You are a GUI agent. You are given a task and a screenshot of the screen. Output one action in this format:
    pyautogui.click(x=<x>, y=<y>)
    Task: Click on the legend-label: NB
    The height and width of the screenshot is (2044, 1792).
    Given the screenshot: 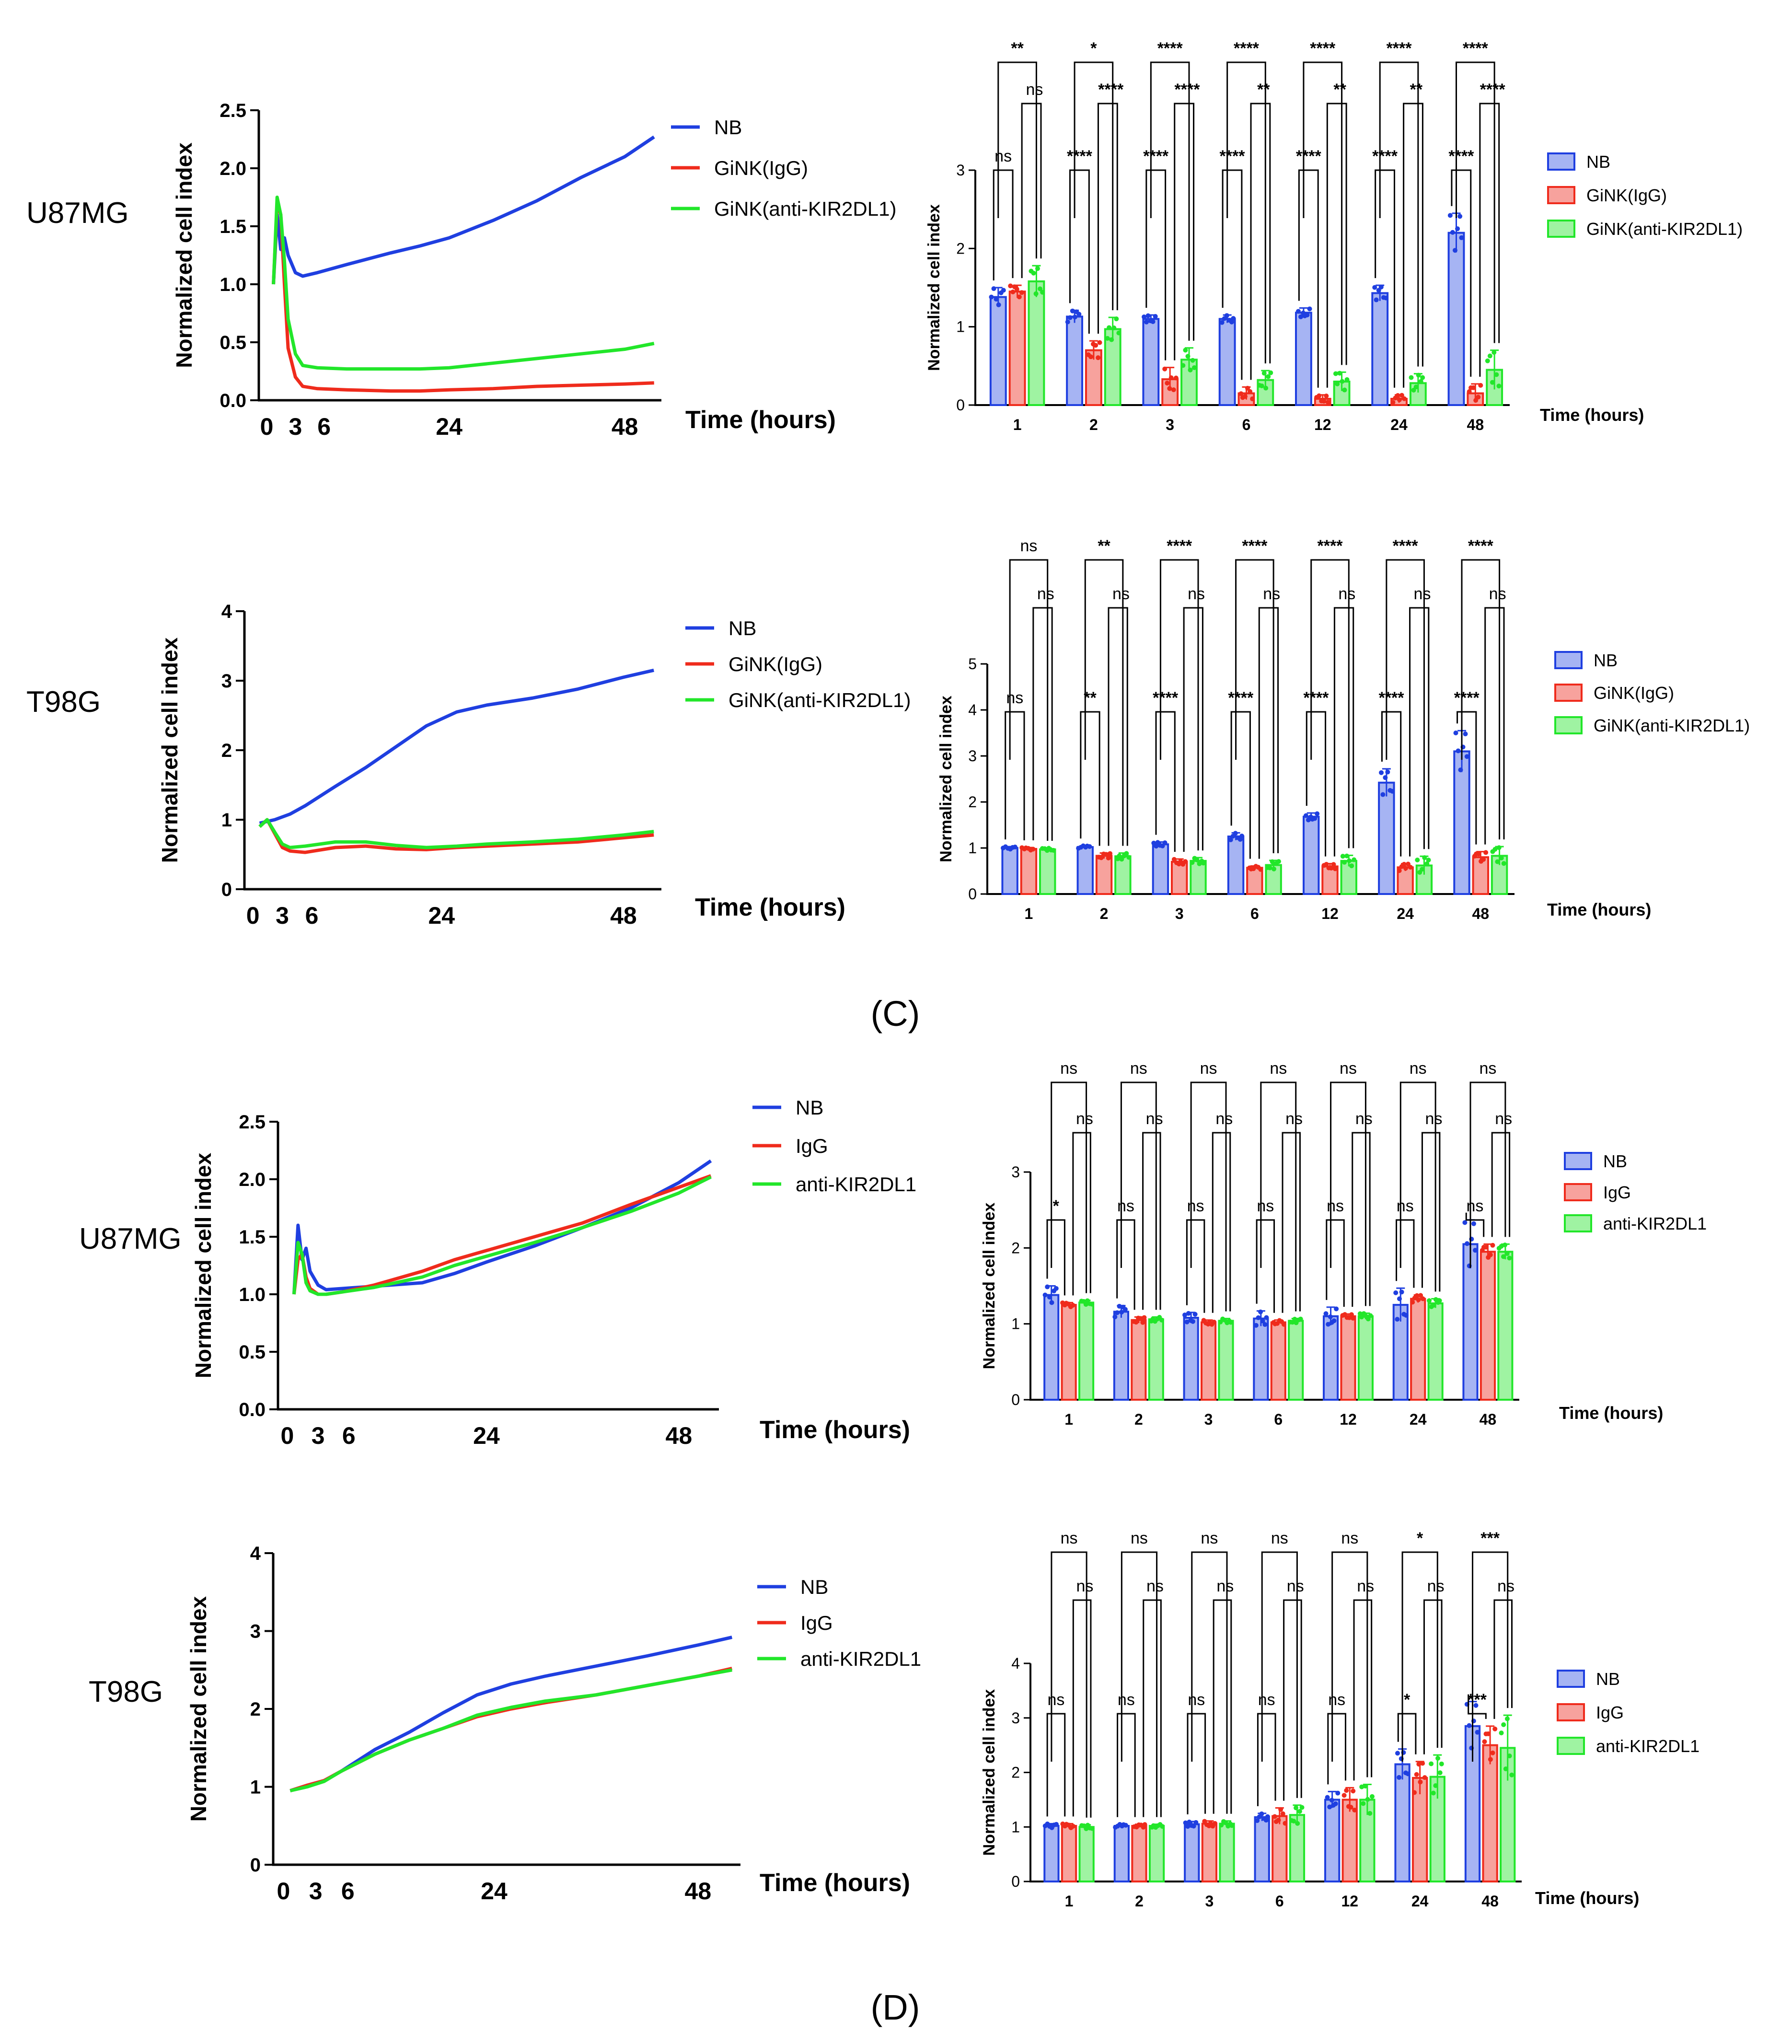 What is the action you would take?
    pyautogui.click(x=1606, y=660)
    